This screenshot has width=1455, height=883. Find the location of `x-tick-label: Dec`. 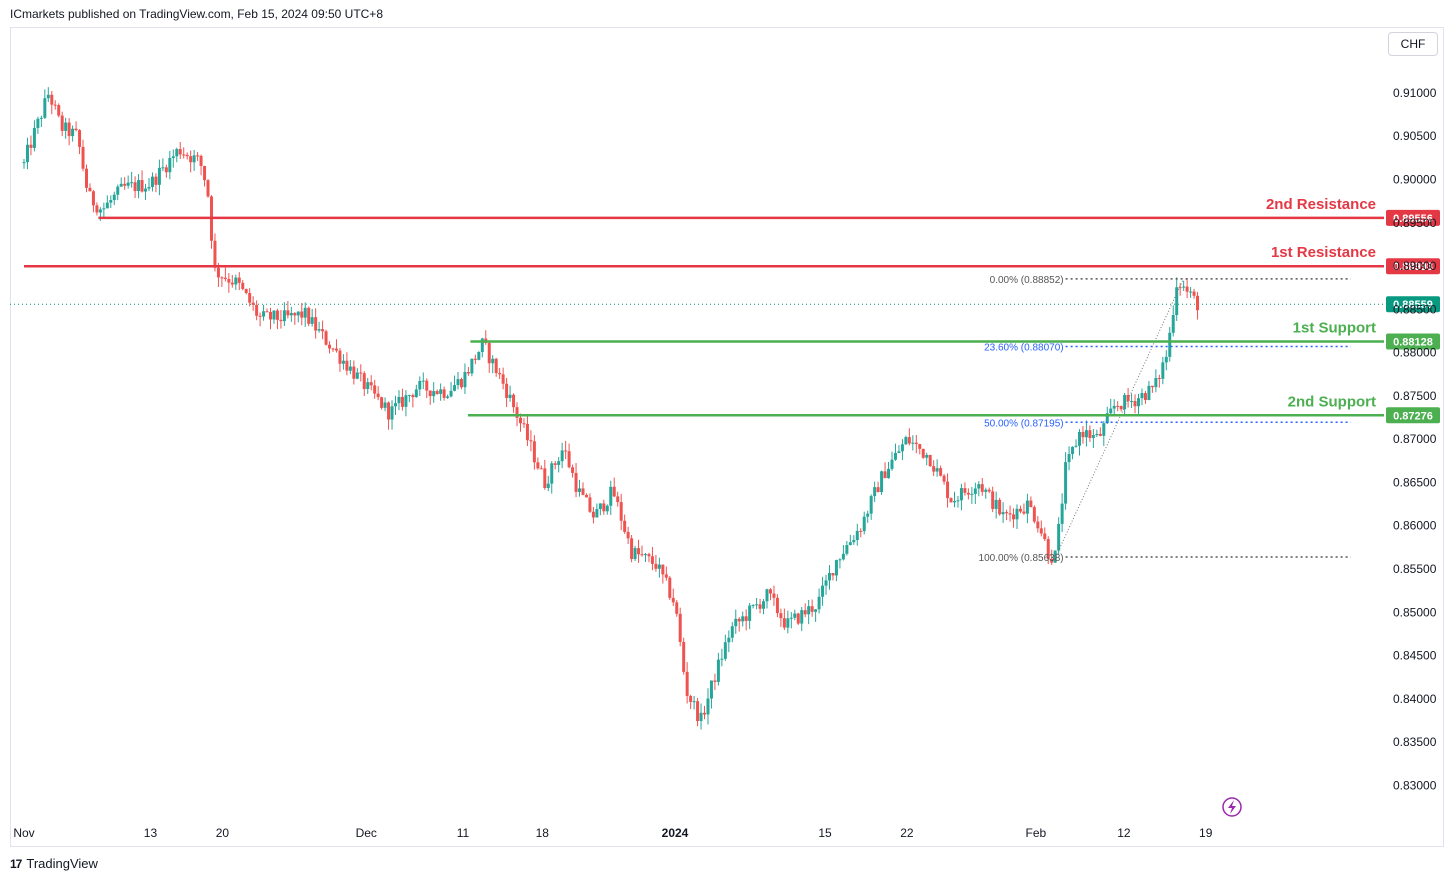

x-tick-label: Dec is located at coordinates (366, 833).